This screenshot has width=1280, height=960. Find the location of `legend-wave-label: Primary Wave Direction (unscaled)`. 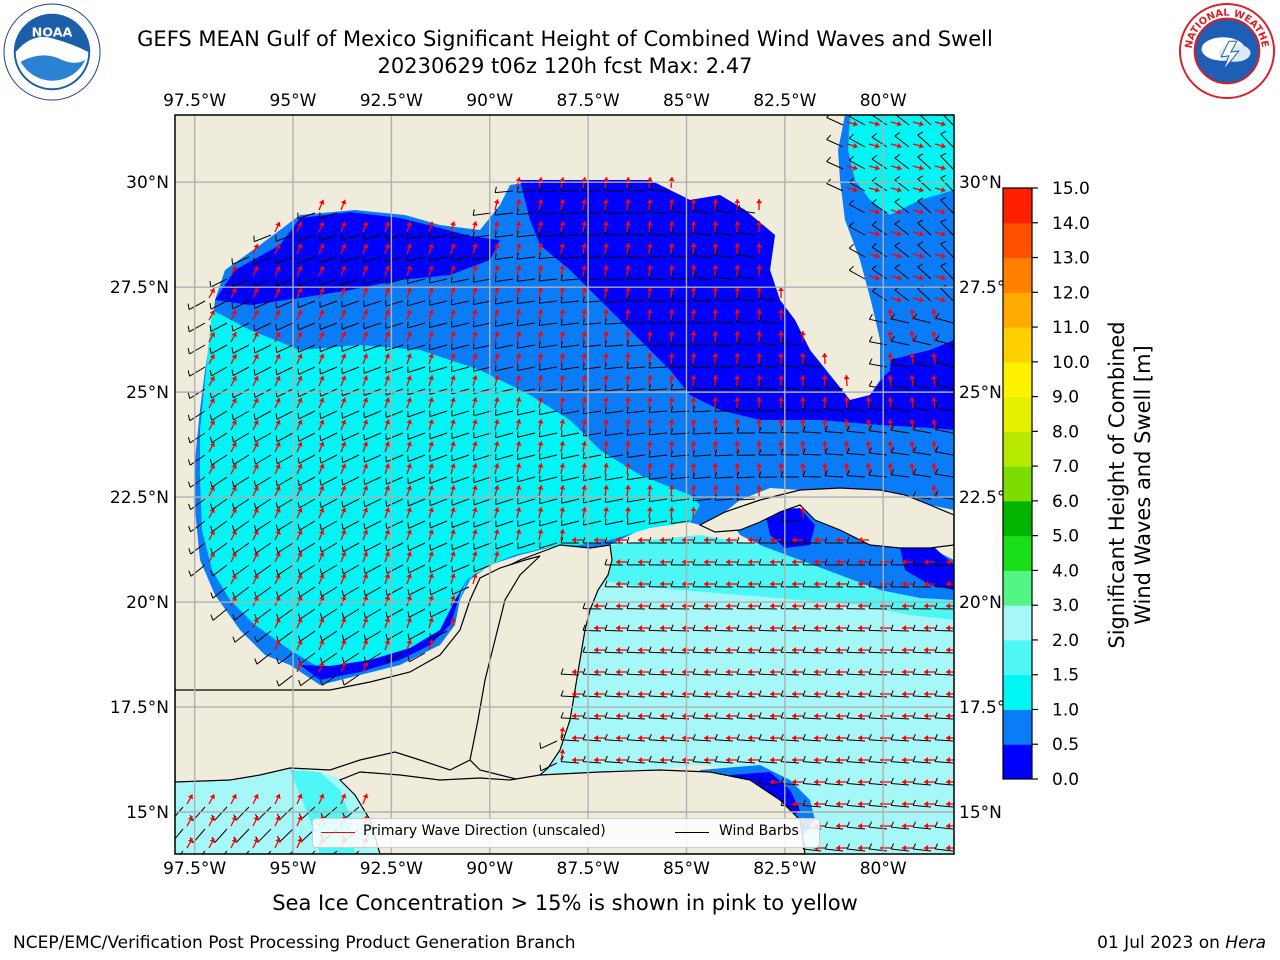

legend-wave-label: Primary Wave Direction (unscaled) is located at coordinates (484, 831).